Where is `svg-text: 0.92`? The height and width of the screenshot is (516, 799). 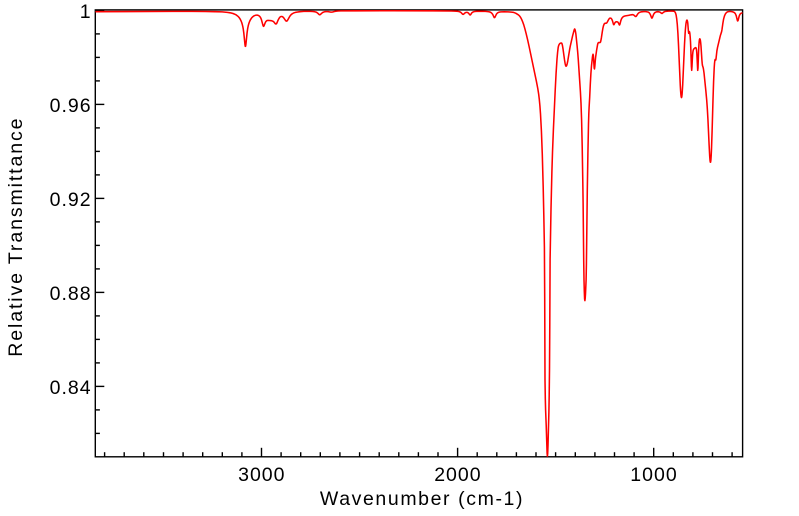 svg-text: 0.92 is located at coordinates (71, 200).